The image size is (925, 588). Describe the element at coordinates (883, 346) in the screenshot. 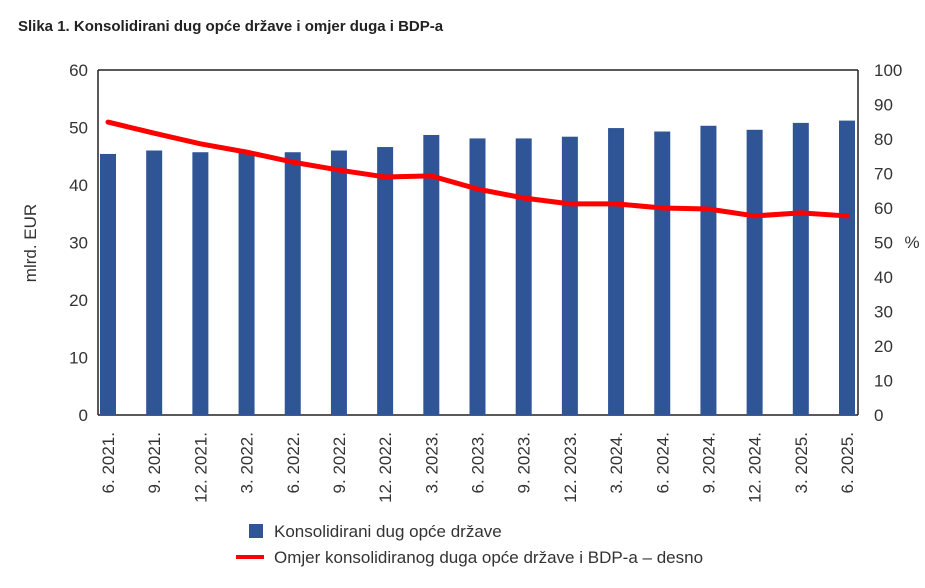

I see `y-right-tick-label: 20` at that location.